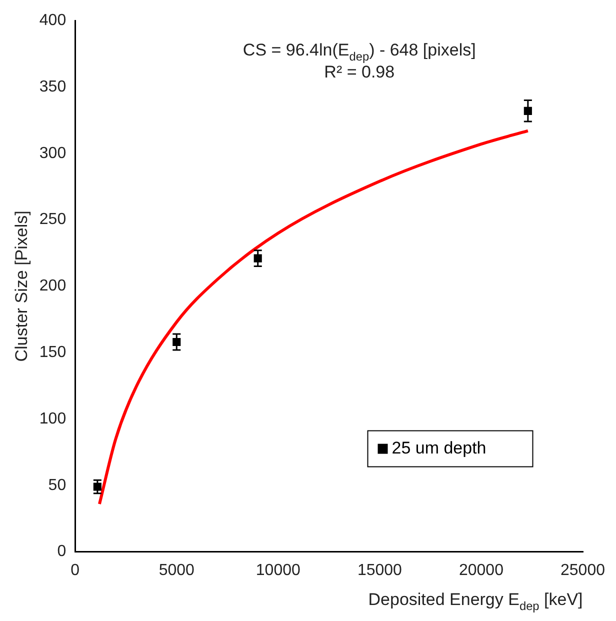 This screenshot has width=616, height=621. I want to click on y-tick-label: 350, so click(52, 87).